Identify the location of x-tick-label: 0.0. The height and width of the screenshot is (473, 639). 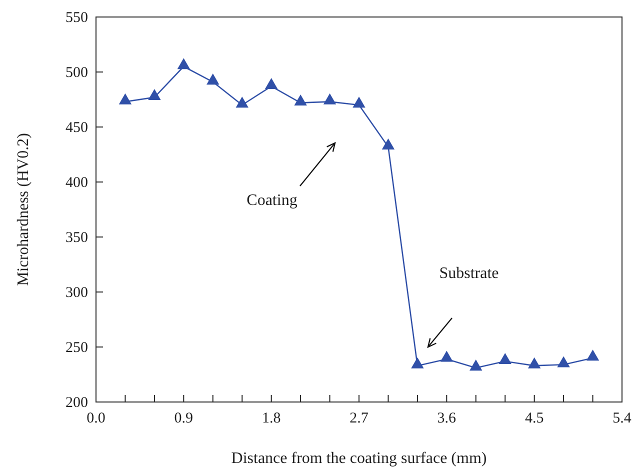
(96, 418).